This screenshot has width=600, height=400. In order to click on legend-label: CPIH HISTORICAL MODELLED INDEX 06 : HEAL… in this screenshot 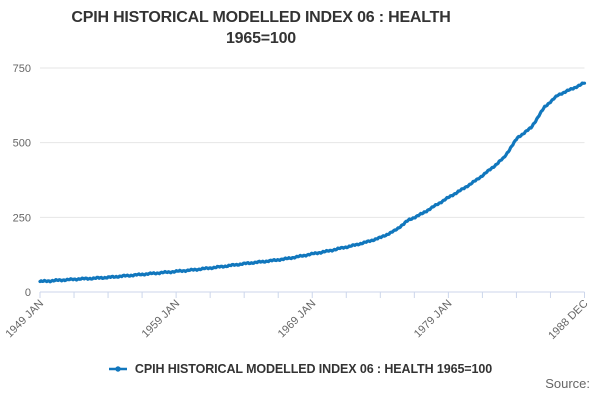, I will do `click(313, 369)`.